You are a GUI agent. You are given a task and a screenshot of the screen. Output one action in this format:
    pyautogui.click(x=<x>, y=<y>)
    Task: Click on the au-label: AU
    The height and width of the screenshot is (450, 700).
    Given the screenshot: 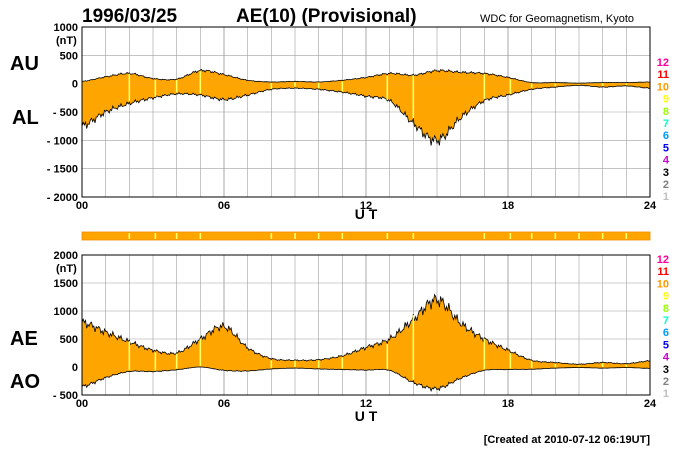 What is the action you would take?
    pyautogui.click(x=24, y=64)
    